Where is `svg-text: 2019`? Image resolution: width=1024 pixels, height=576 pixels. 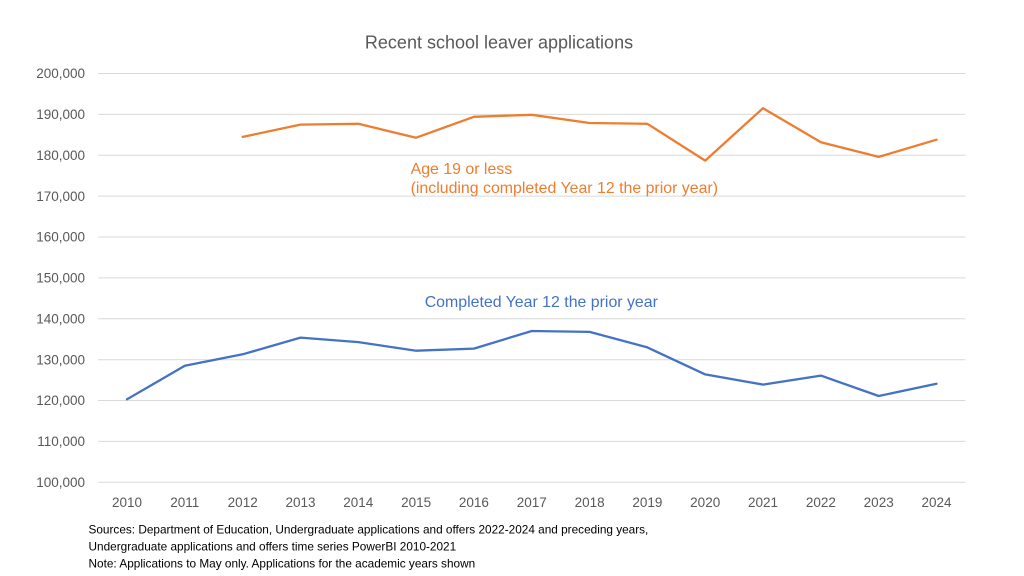 svg-text: 2019 is located at coordinates (647, 502).